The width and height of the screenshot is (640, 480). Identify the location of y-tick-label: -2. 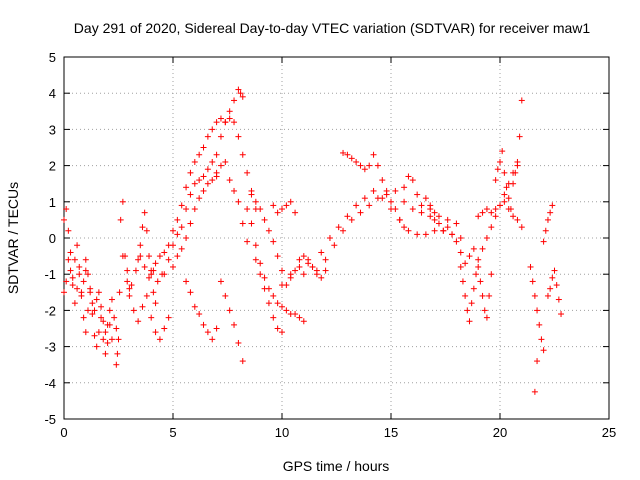
(50, 310).